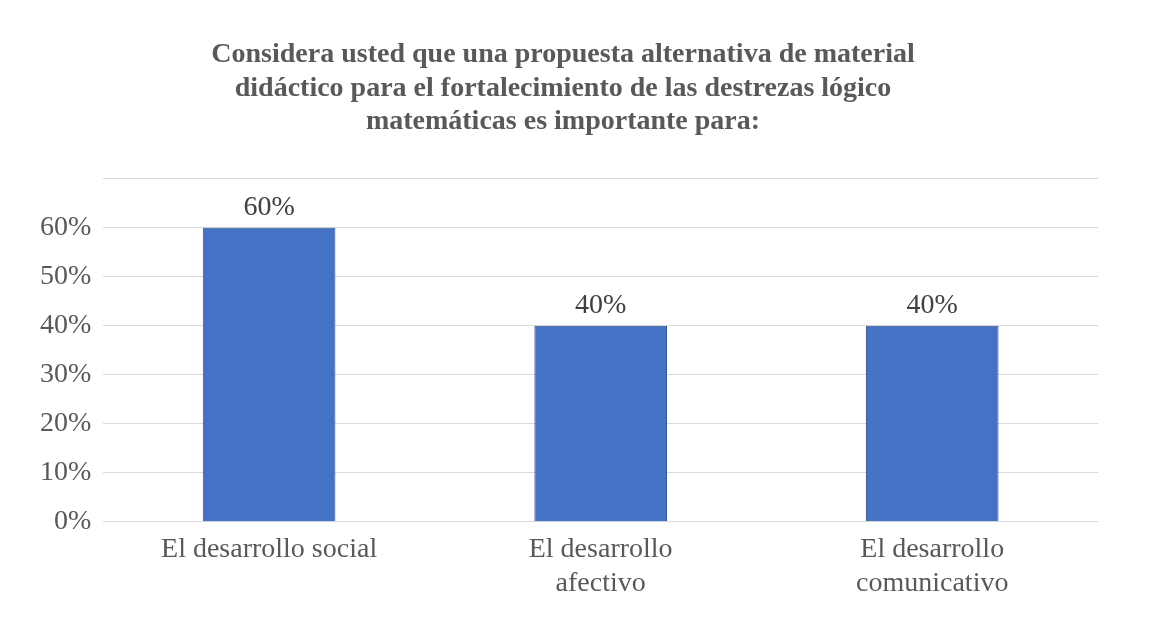 This screenshot has width=1169, height=623. I want to click on y-tick-label: 60%, so click(66, 226).